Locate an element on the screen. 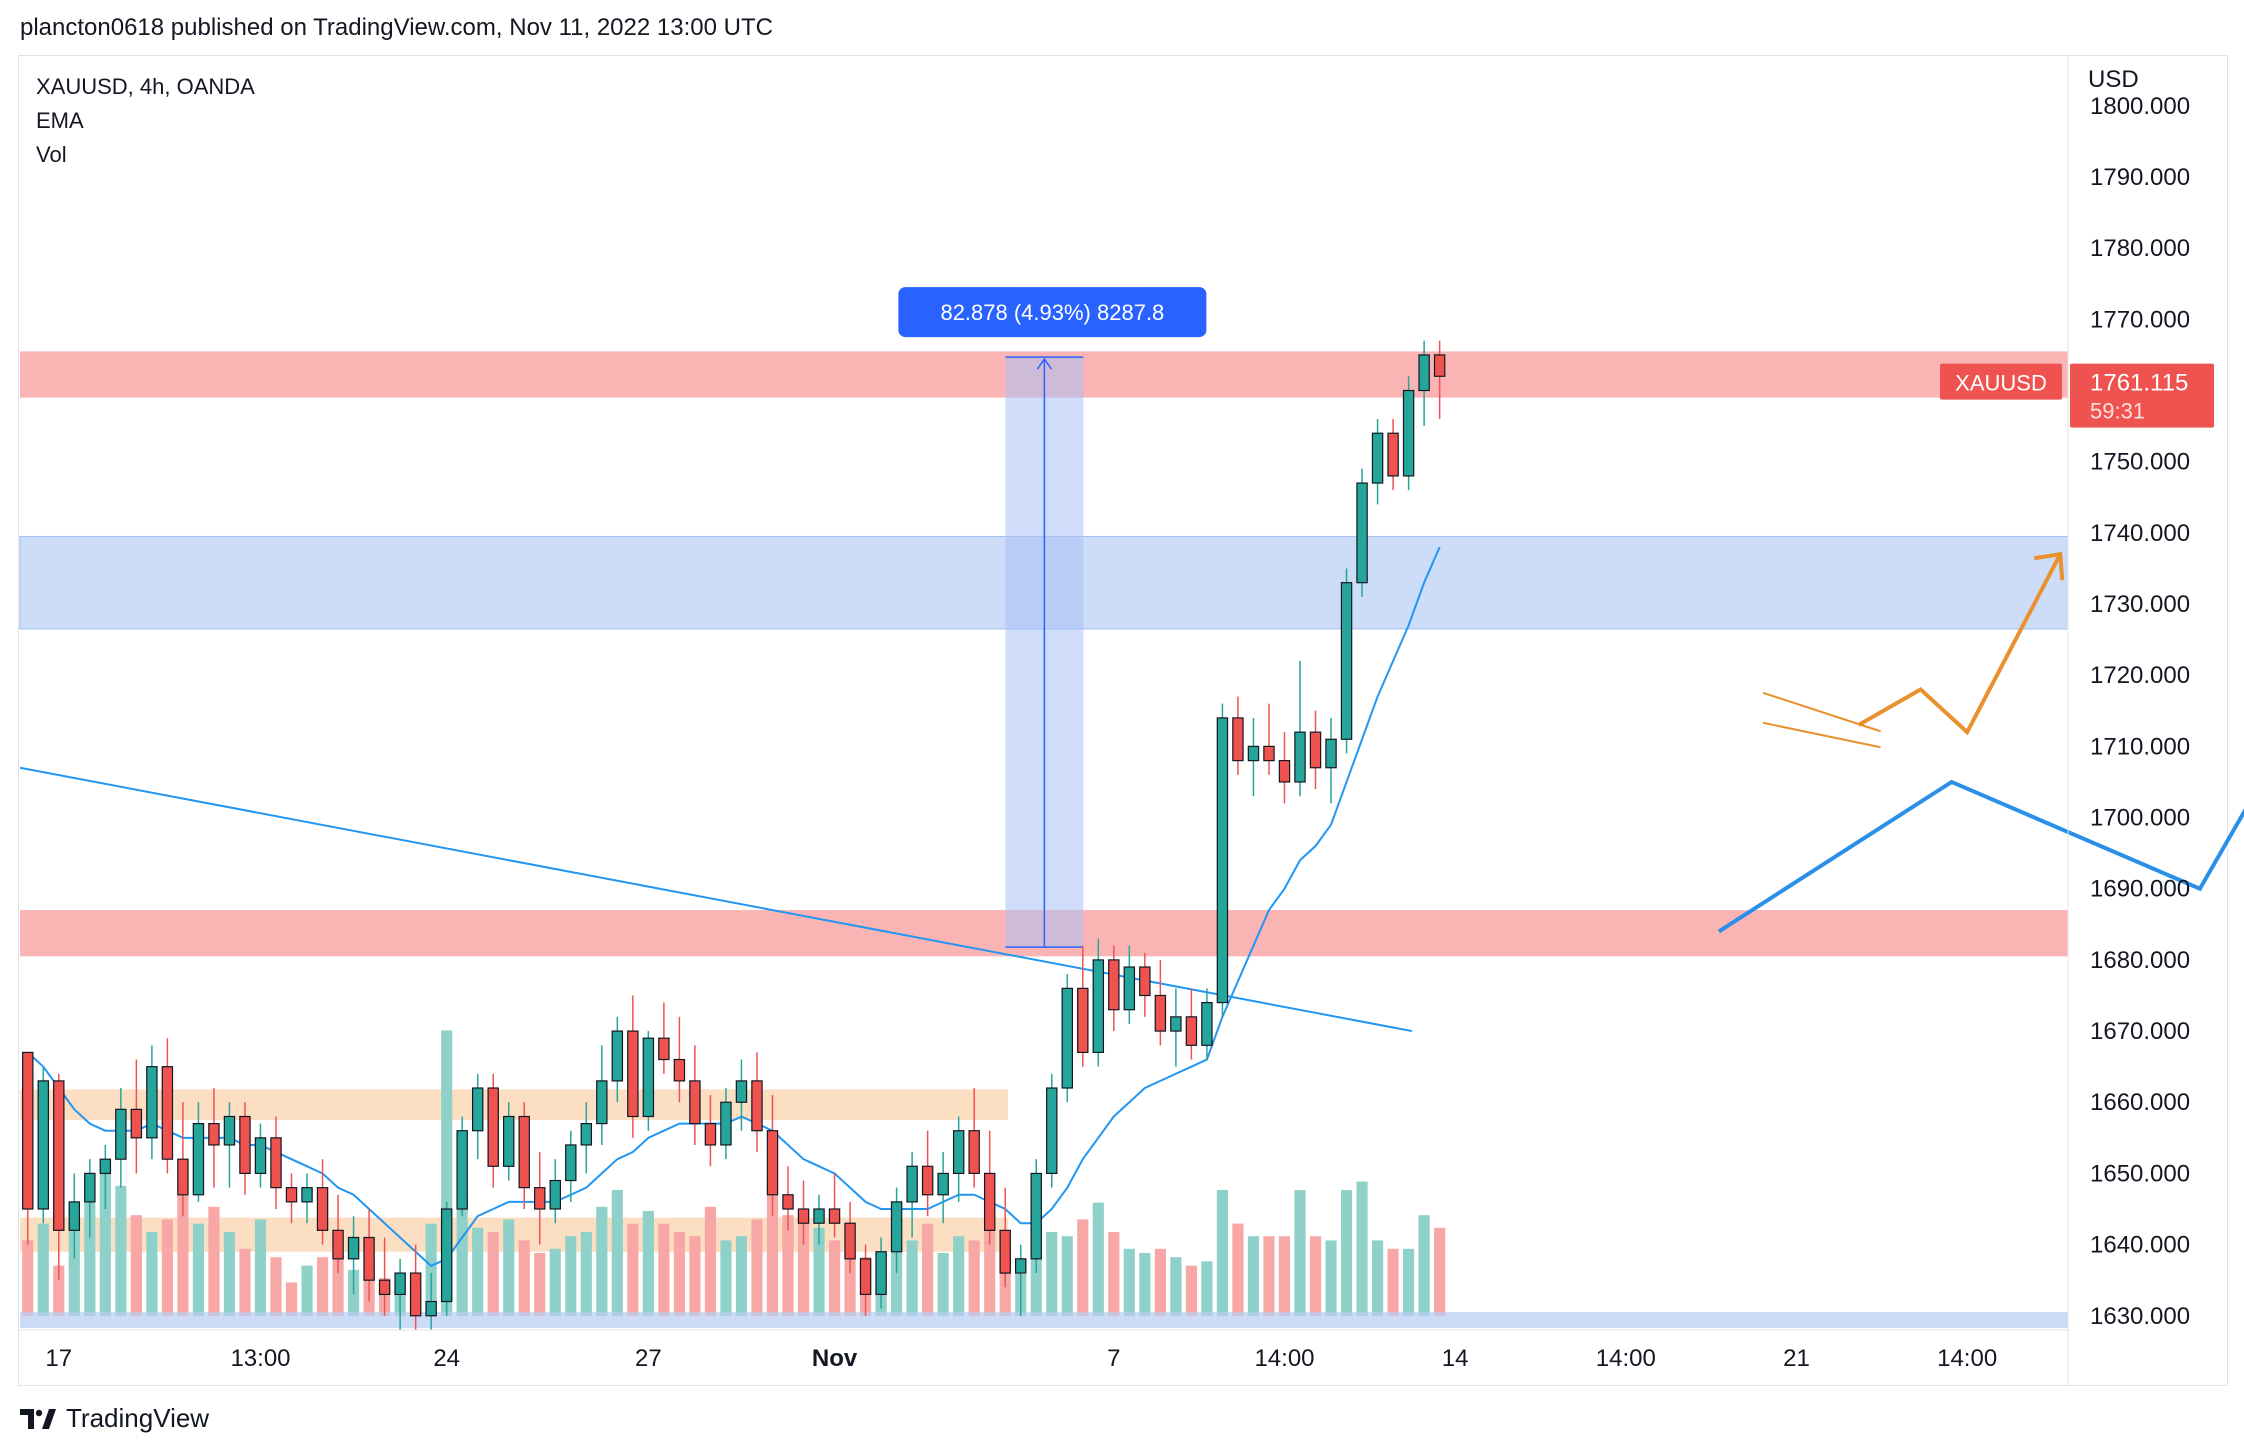 This screenshot has height=1454, width=2244. time-tick-label: 17 is located at coordinates (58, 1358).